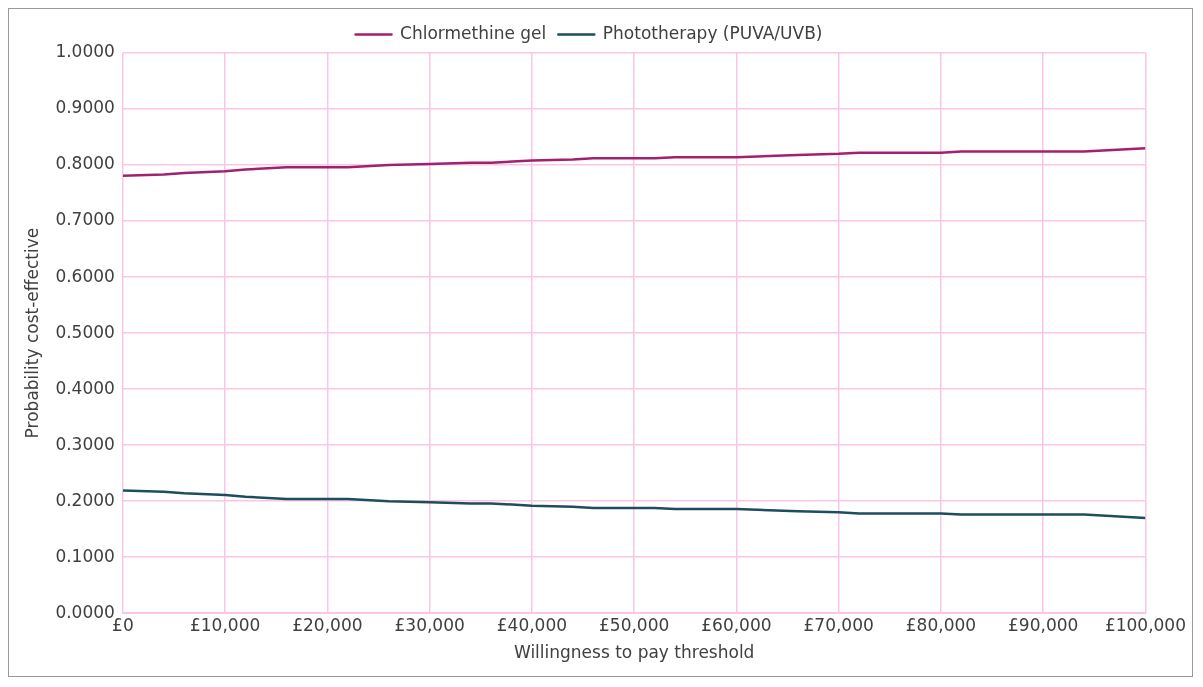  What do you see at coordinates (941, 624) in the screenshot?
I see `x-tick-label: £80,000` at bounding box center [941, 624].